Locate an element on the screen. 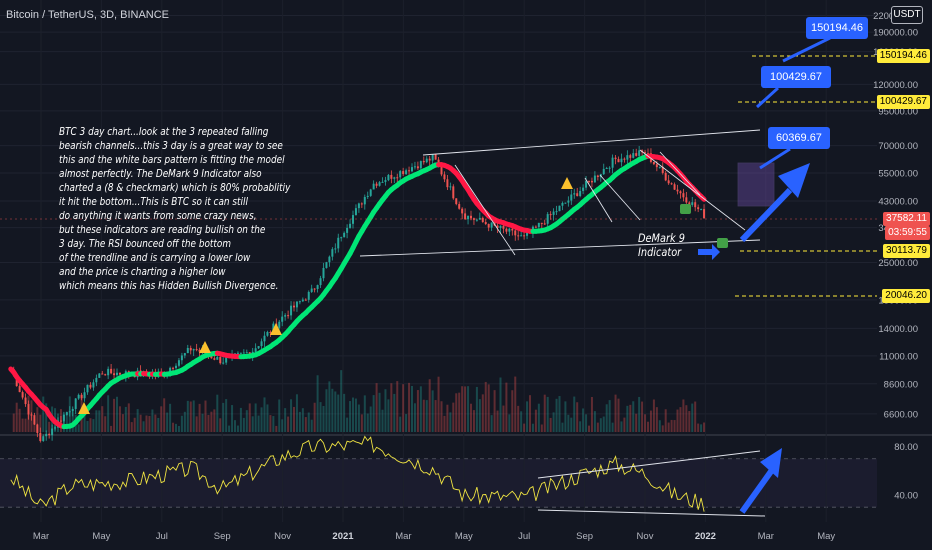 This screenshot has height=550, width=932. y-tick-label: 120000.00 is located at coordinates (895, 85).